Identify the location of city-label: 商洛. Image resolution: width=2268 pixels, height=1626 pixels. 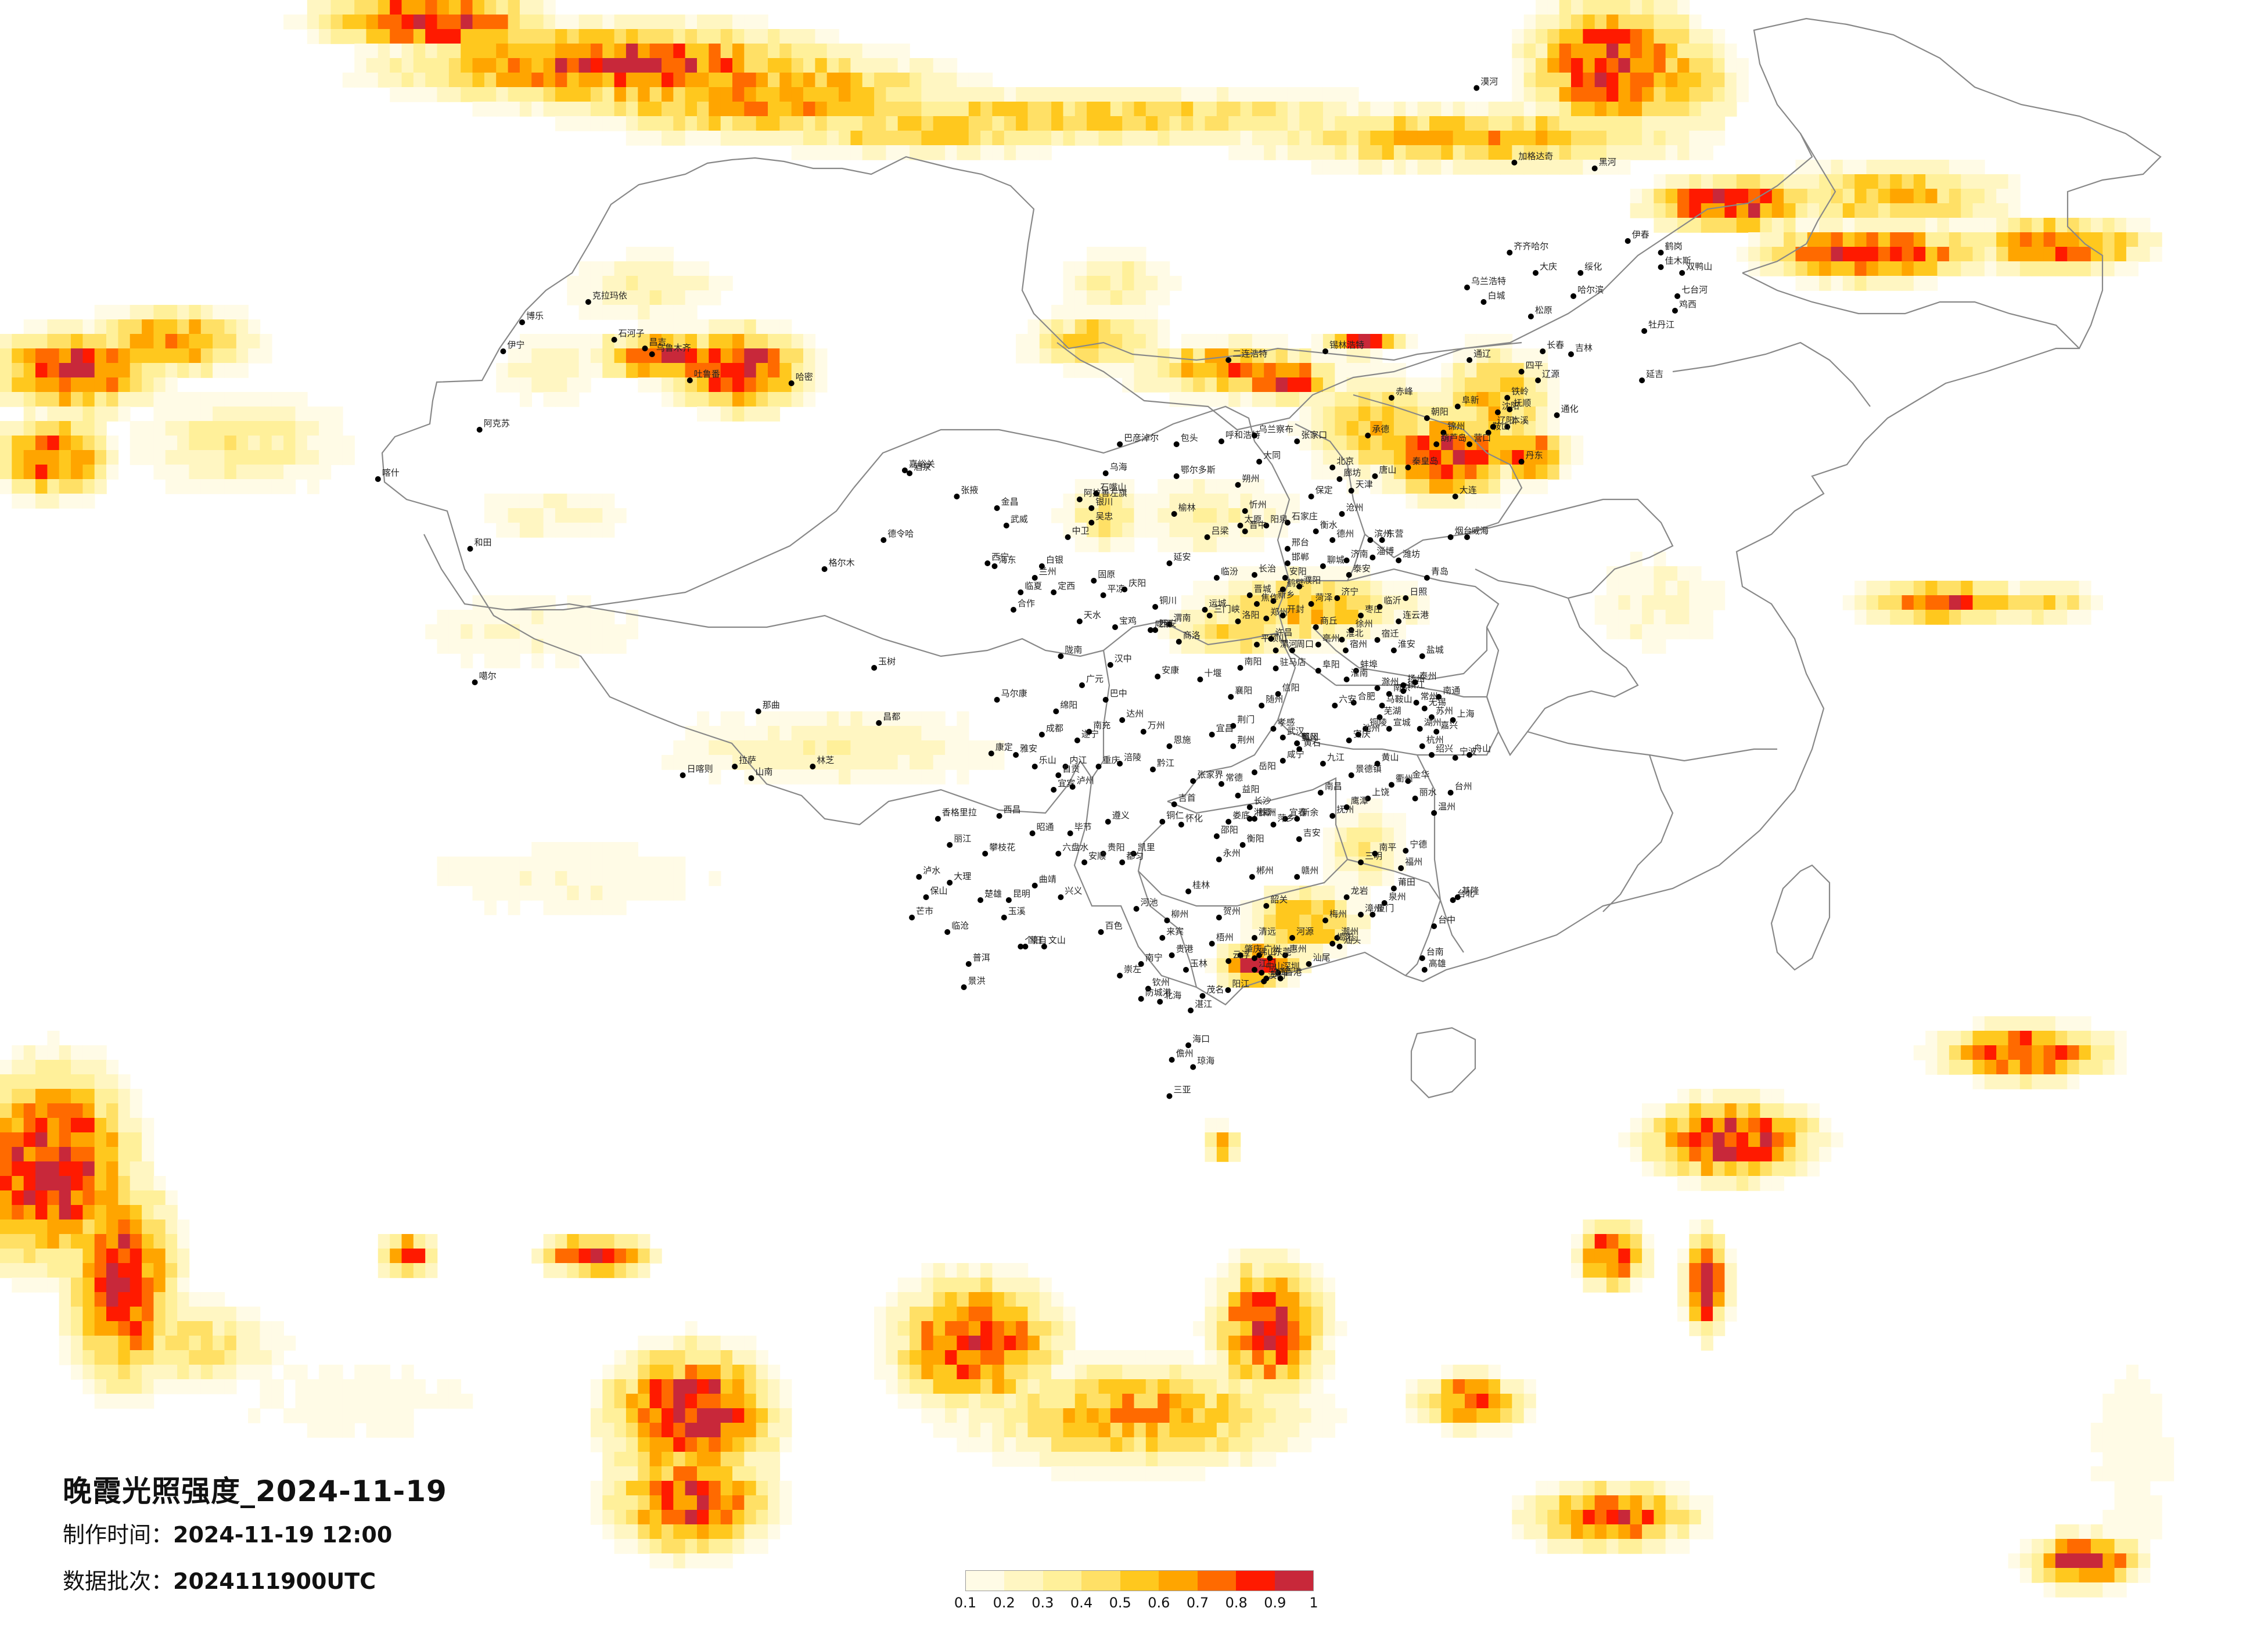
(1192, 636).